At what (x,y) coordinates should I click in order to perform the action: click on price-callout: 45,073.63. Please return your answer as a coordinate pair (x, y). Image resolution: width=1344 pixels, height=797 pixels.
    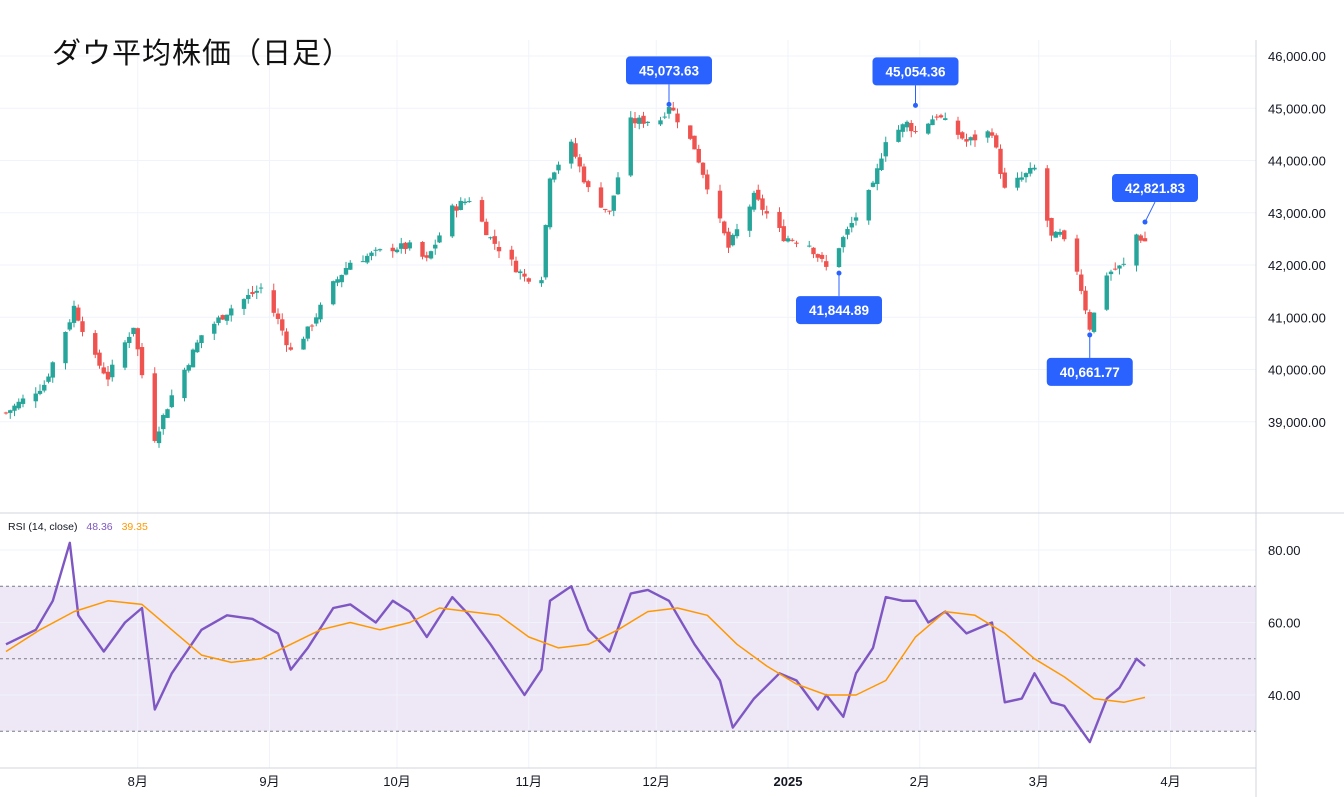
    Looking at the image, I should click on (669, 81).